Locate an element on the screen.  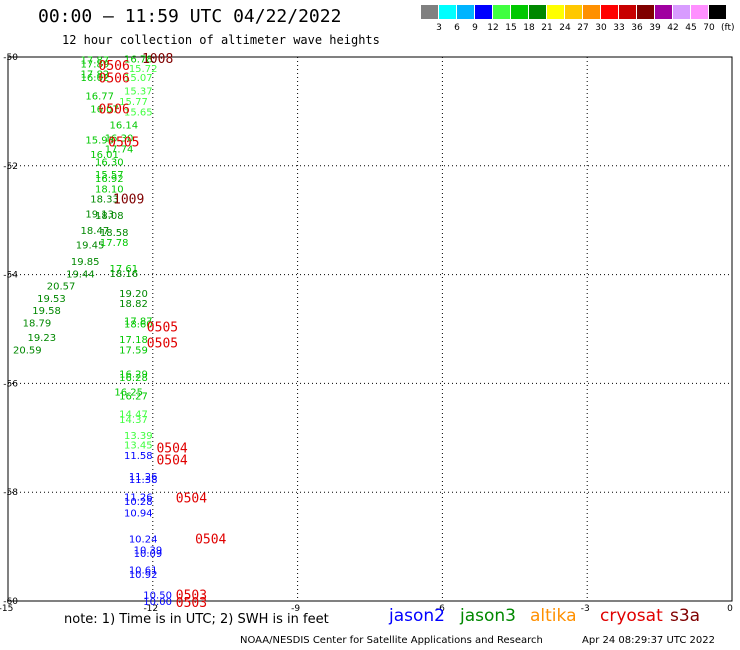
scale-label: 18 is located at coordinates (529, 28).